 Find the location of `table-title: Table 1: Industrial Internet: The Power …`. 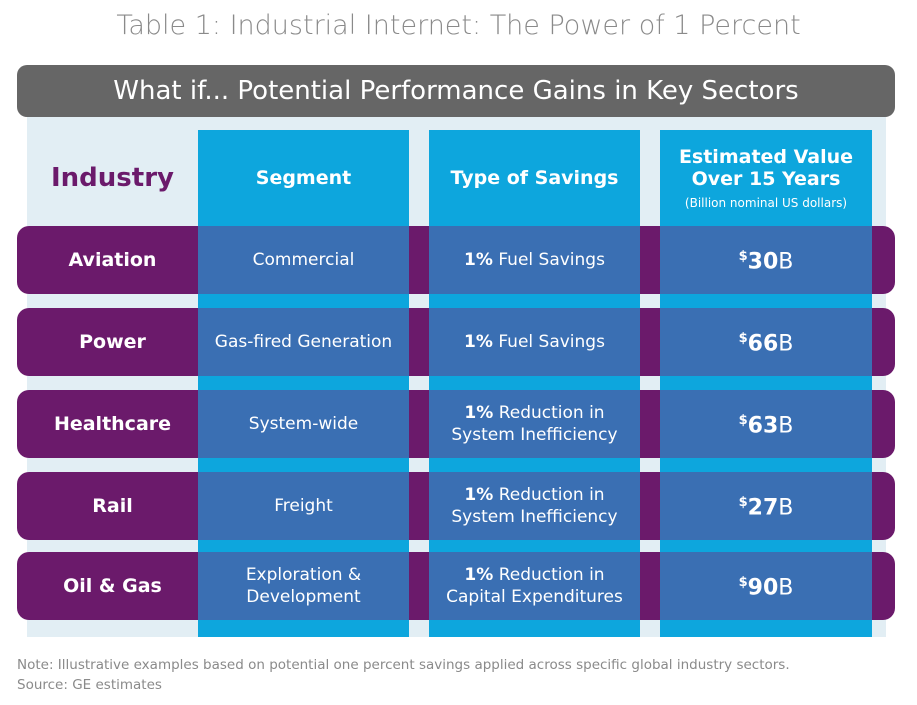

table-title: Table 1: Industrial Internet: The Power … is located at coordinates (458, 25).